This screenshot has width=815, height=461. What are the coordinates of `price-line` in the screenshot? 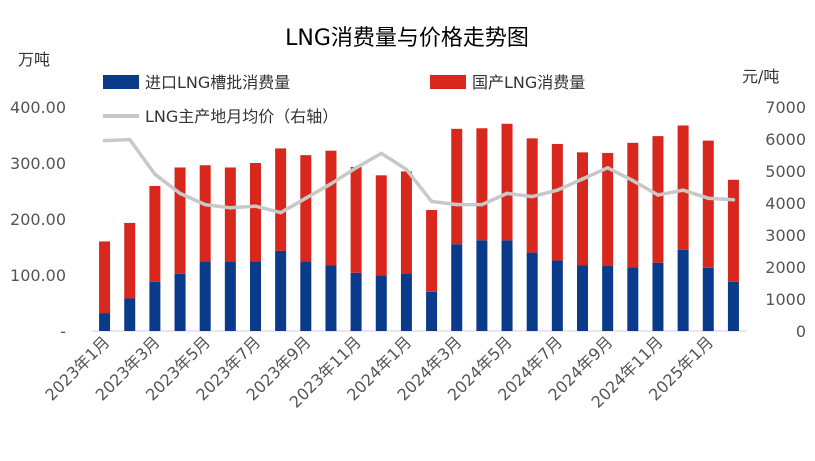 It's located at (419, 176).